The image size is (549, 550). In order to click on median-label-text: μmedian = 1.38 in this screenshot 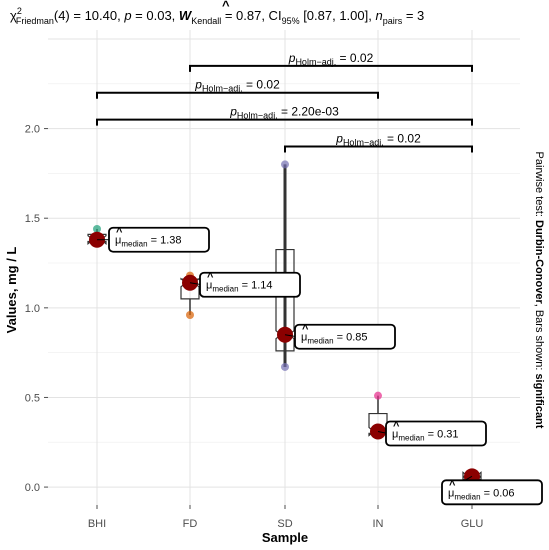, I will do `click(148, 242)`.